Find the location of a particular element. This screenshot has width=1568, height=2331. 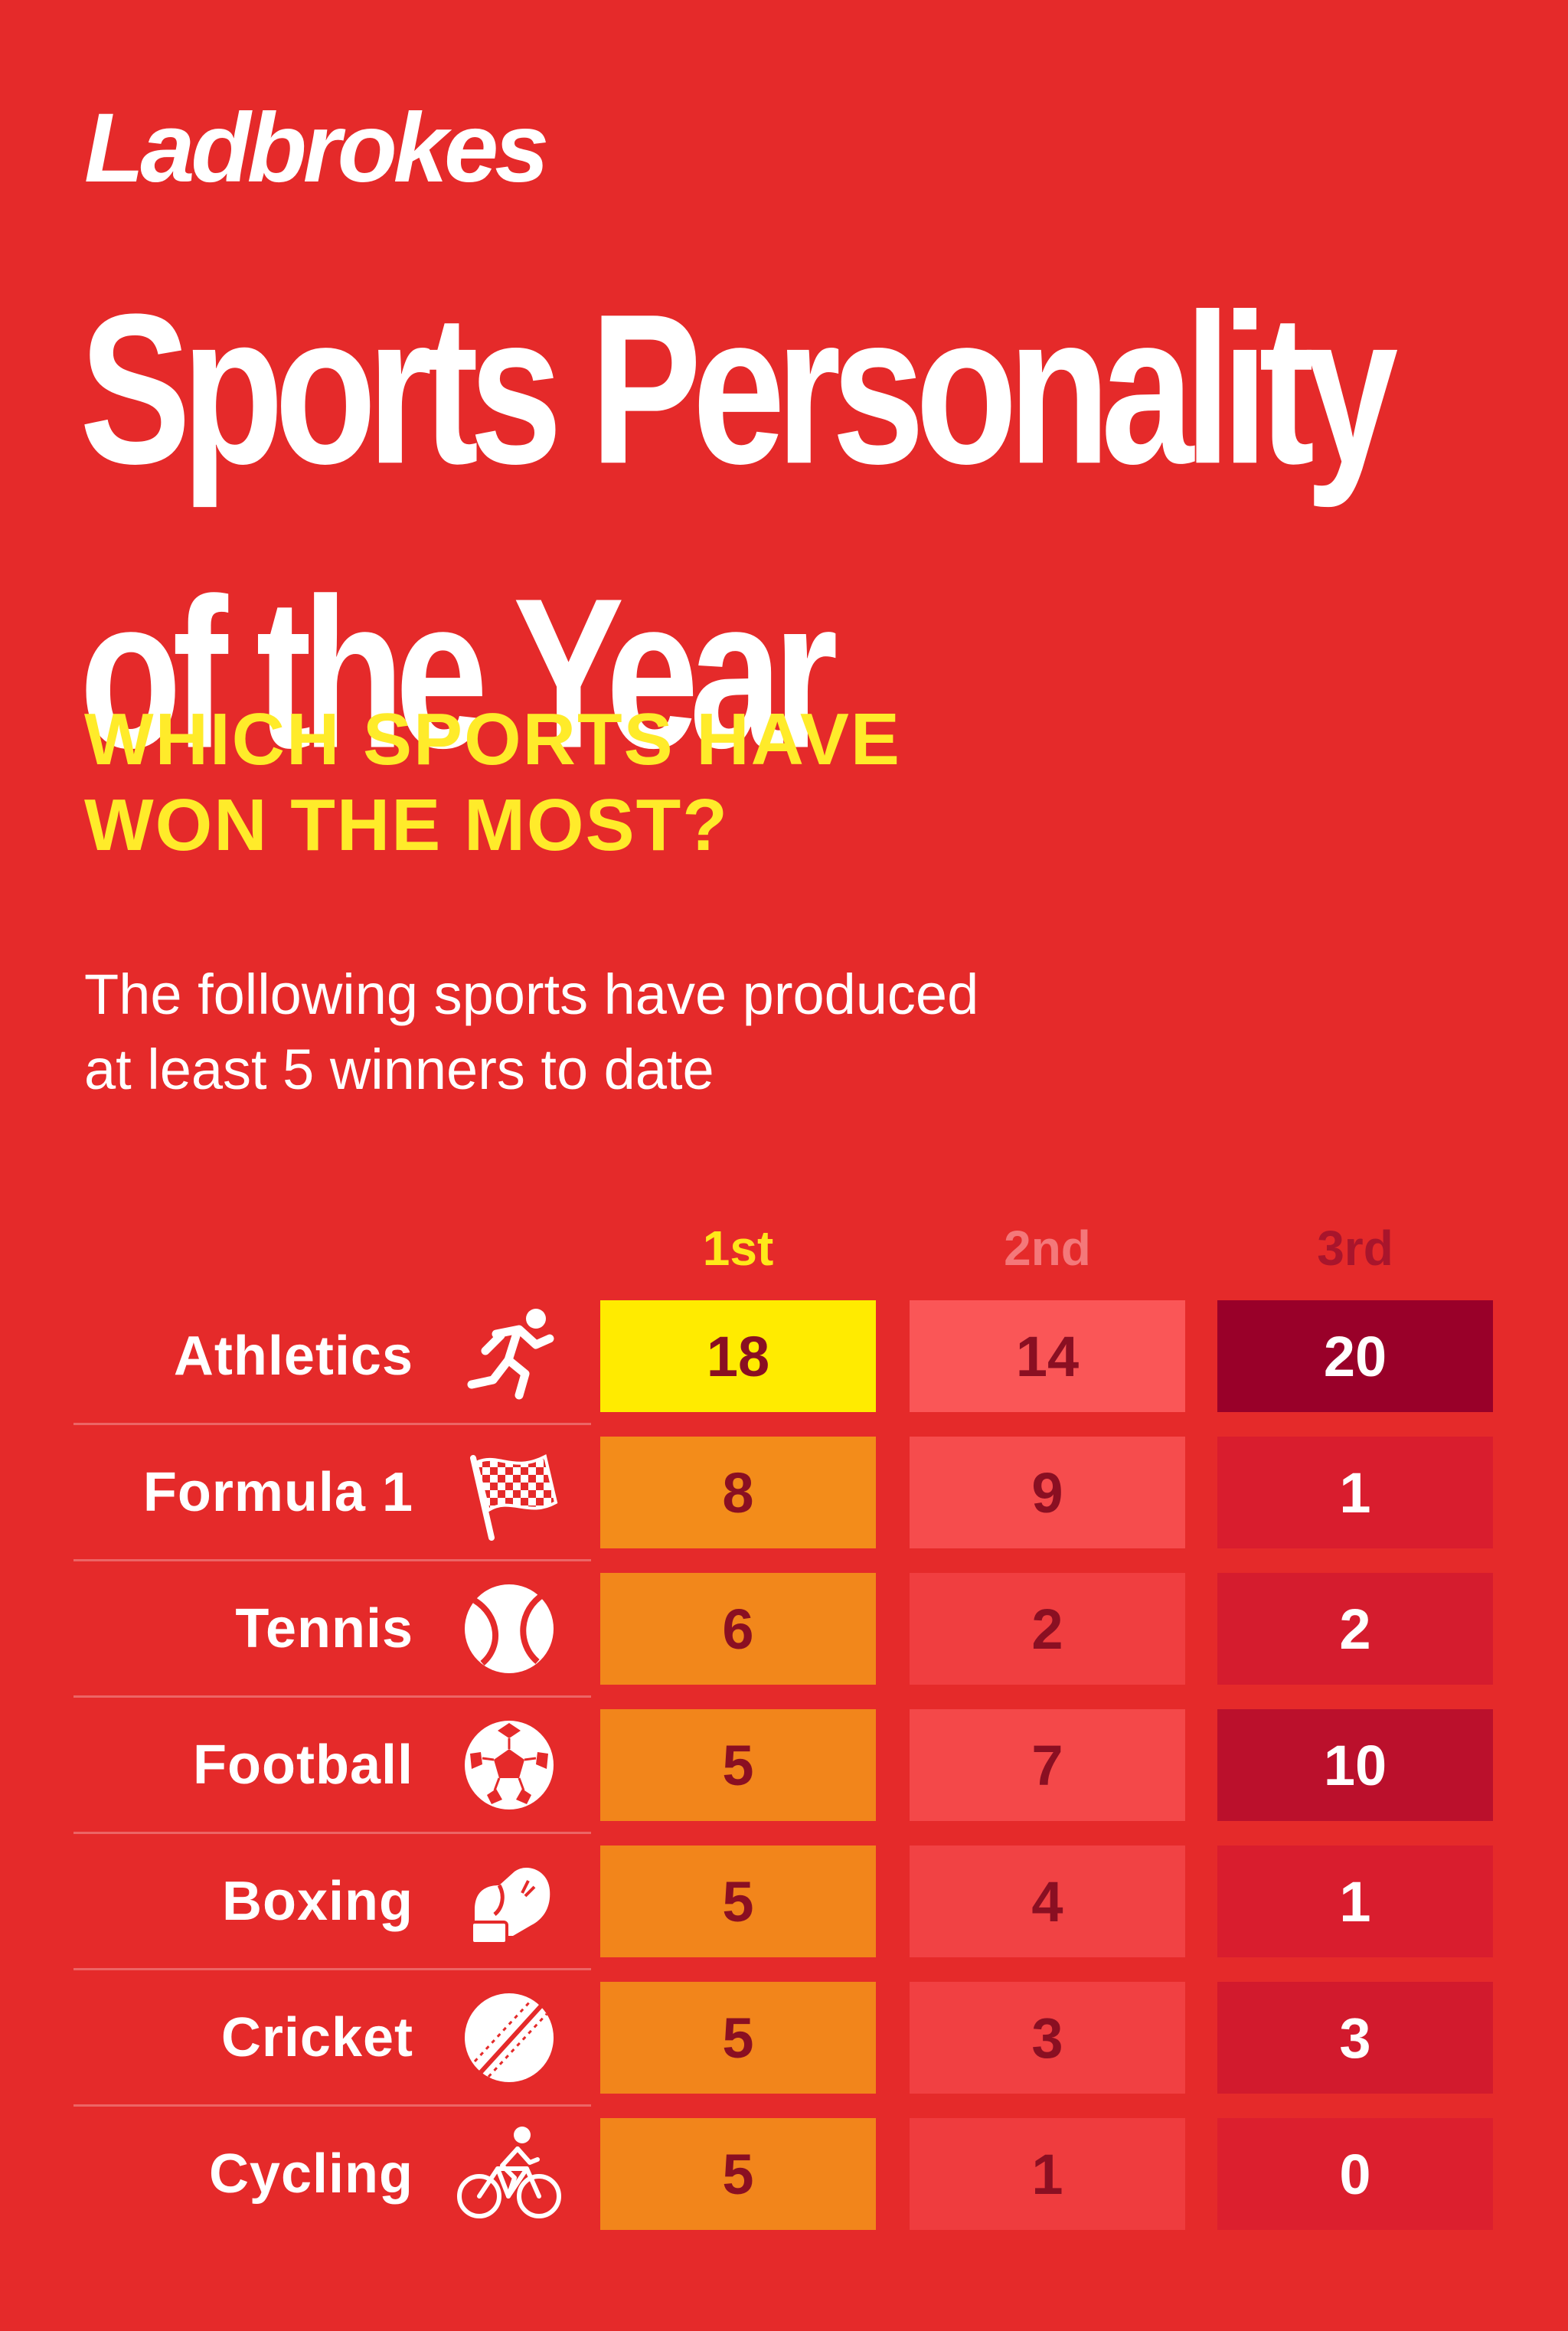

checkered-flag-icon is located at coordinates (509, 1492).